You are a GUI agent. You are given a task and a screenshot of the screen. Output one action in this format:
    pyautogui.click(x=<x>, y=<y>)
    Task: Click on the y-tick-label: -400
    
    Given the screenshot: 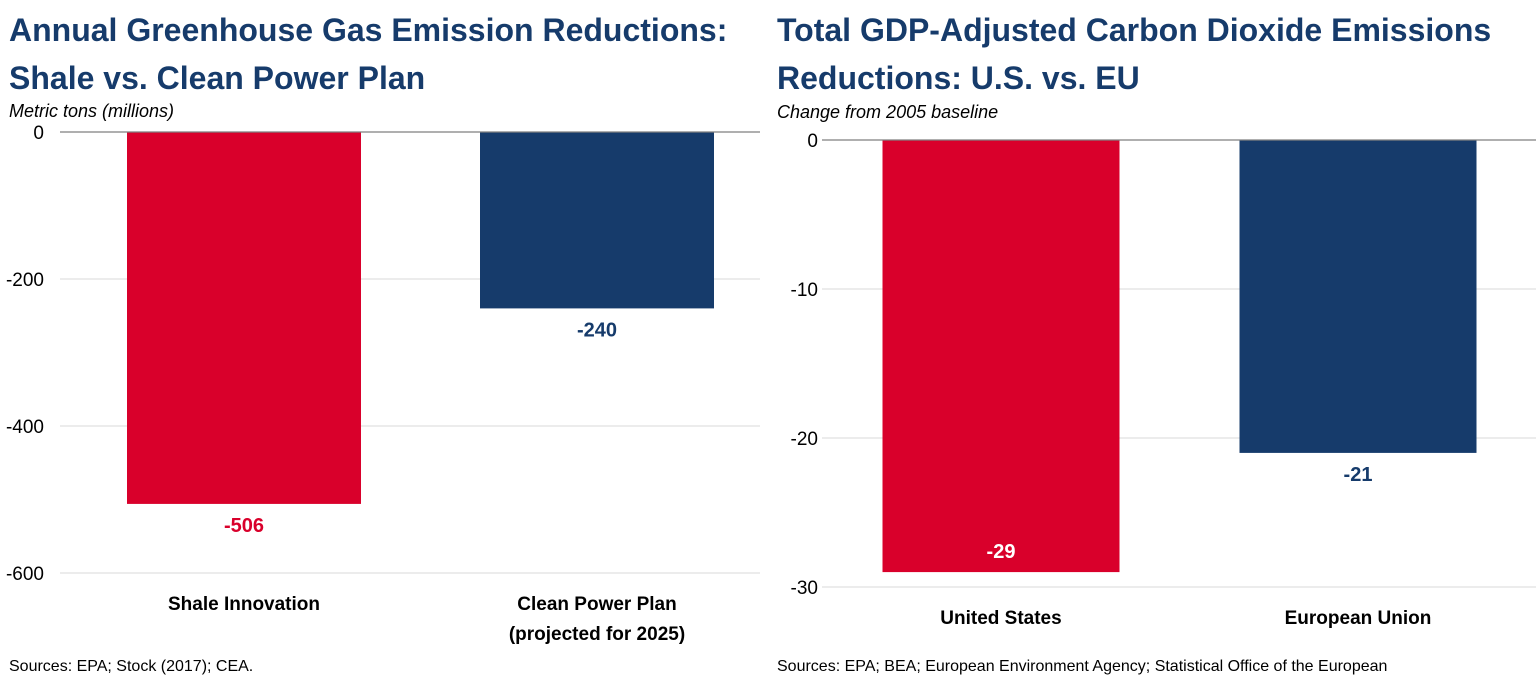 What is the action you would take?
    pyautogui.click(x=25, y=427)
    